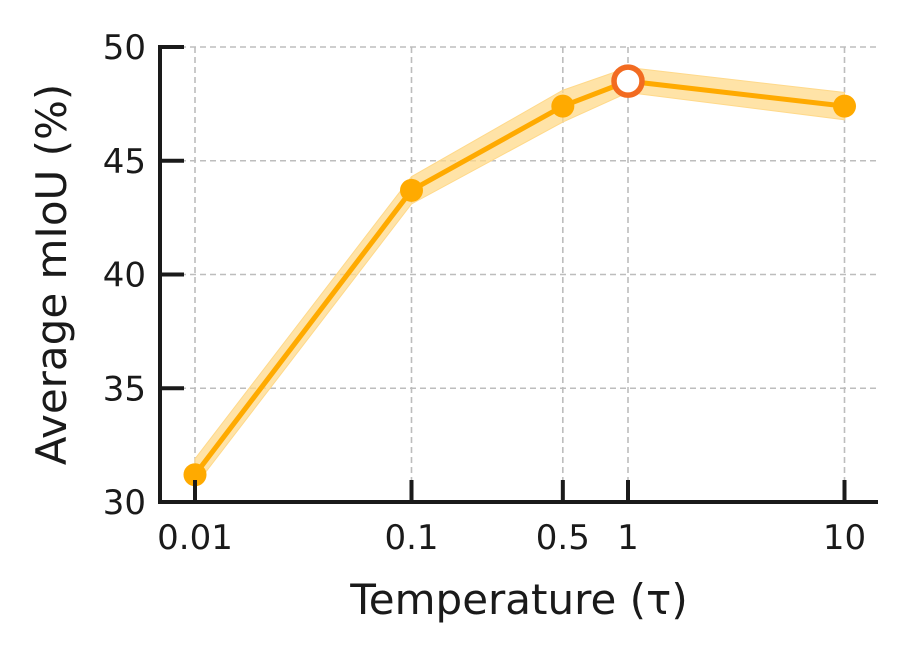  I want to click on y-axis-label: Average mIoU (%), so click(51, 275).